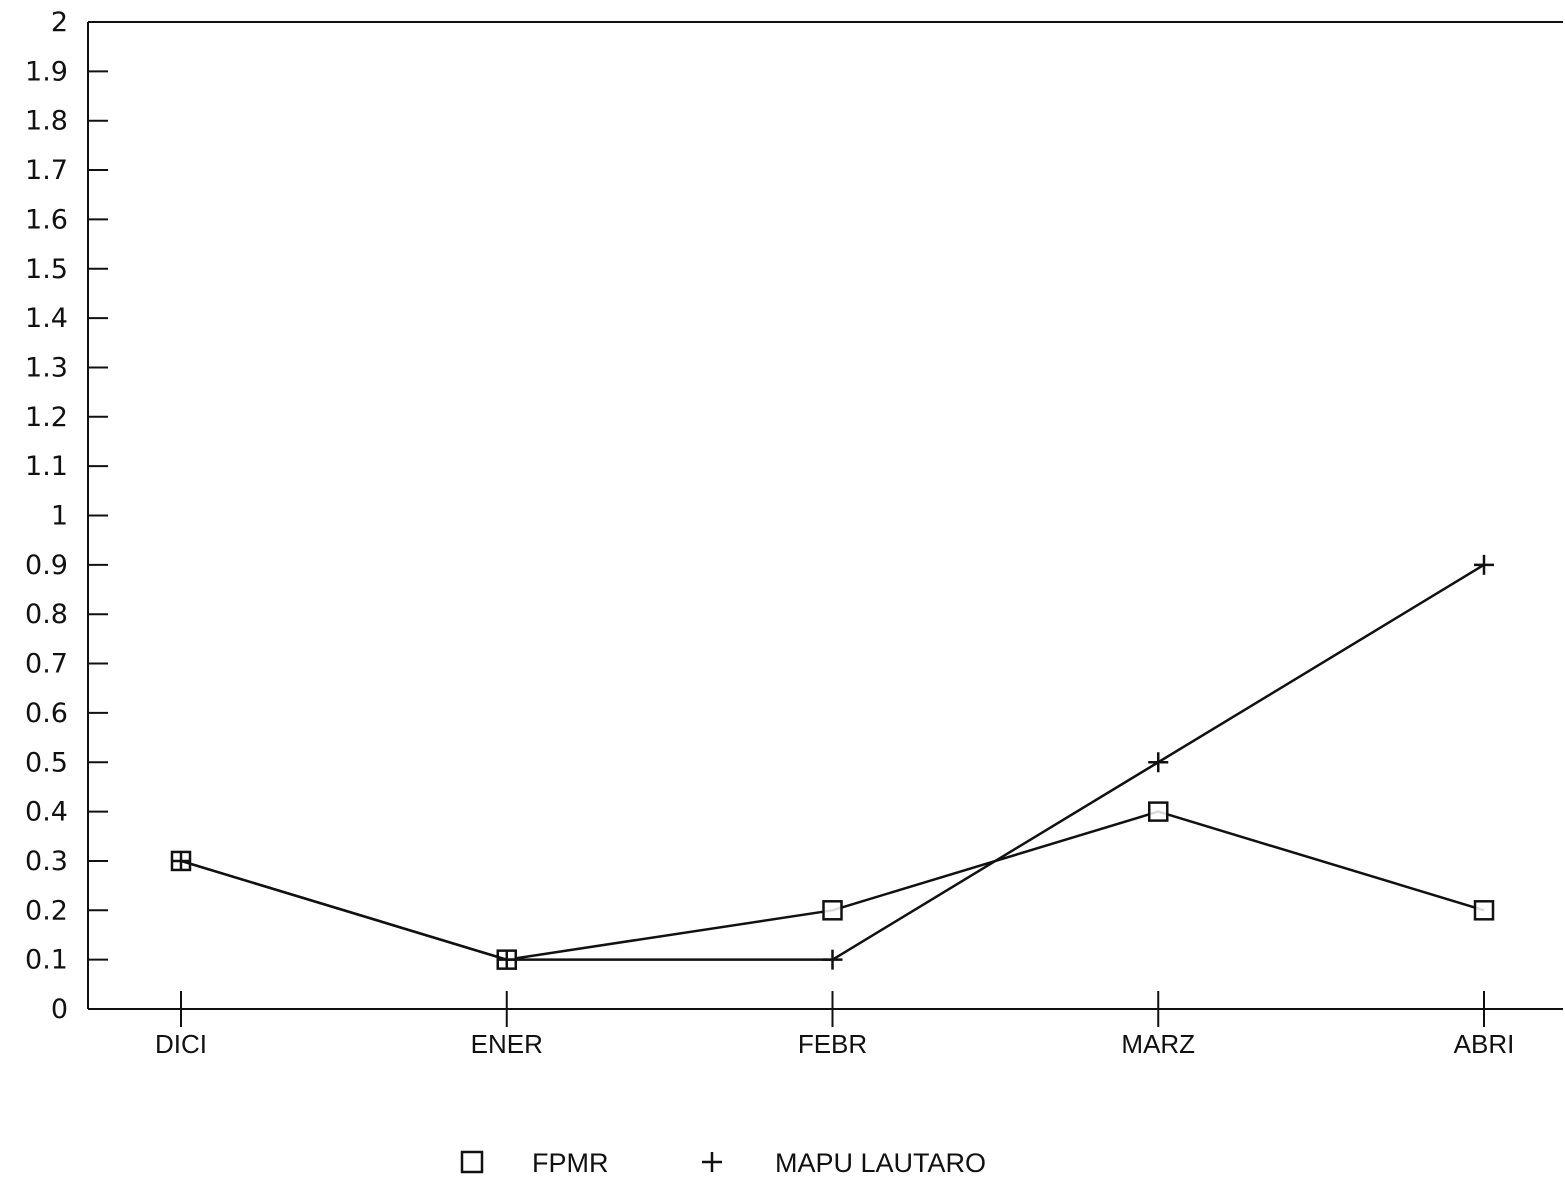  What do you see at coordinates (46, 417) in the screenshot?
I see `y-tick-label: 1.2` at bounding box center [46, 417].